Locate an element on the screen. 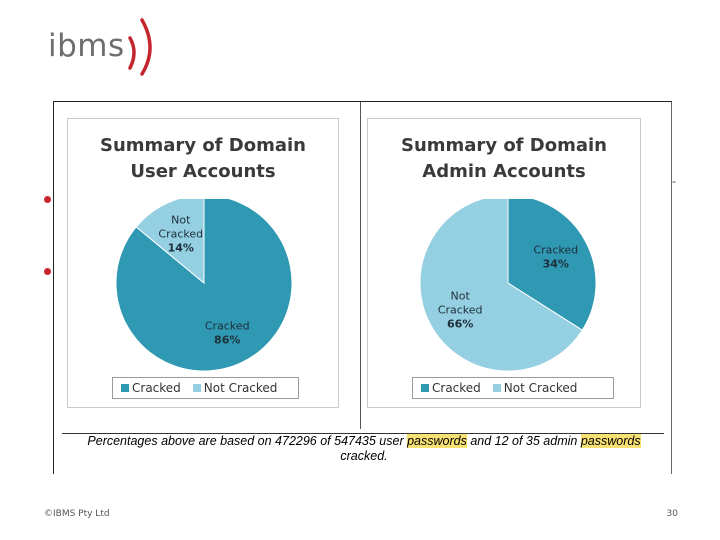 This screenshot has height=540, width=720. pie-slice-label: Not Cracked 14% is located at coordinates (180, 234).